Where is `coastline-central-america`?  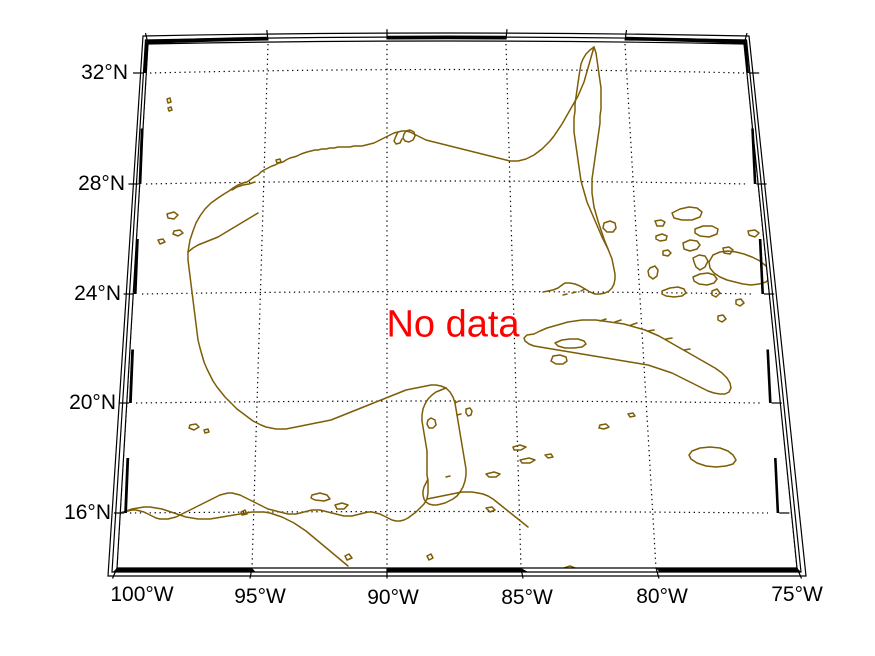 coastline-central-america is located at coordinates (273, 507).